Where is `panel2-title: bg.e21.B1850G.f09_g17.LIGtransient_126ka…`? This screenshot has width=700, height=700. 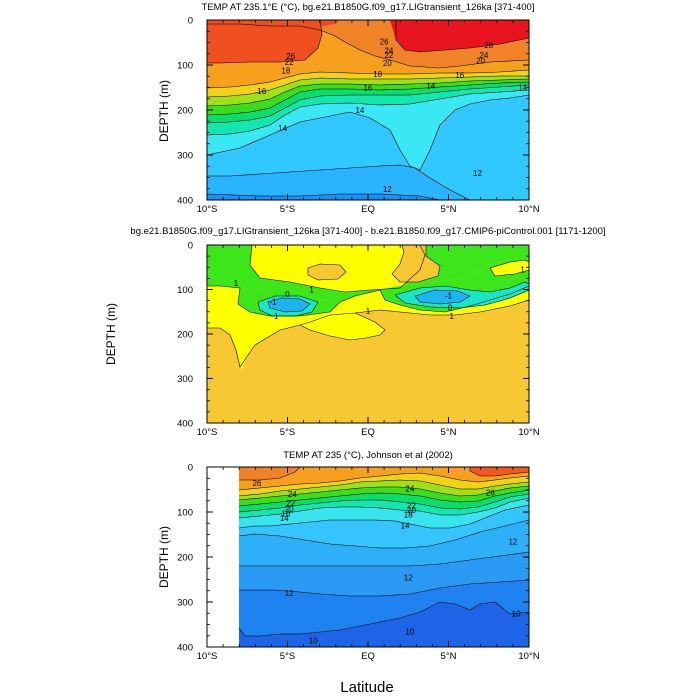 panel2-title: bg.e21.B1850G.f09_g17.LIGtransient_126ka… is located at coordinates (367, 231).